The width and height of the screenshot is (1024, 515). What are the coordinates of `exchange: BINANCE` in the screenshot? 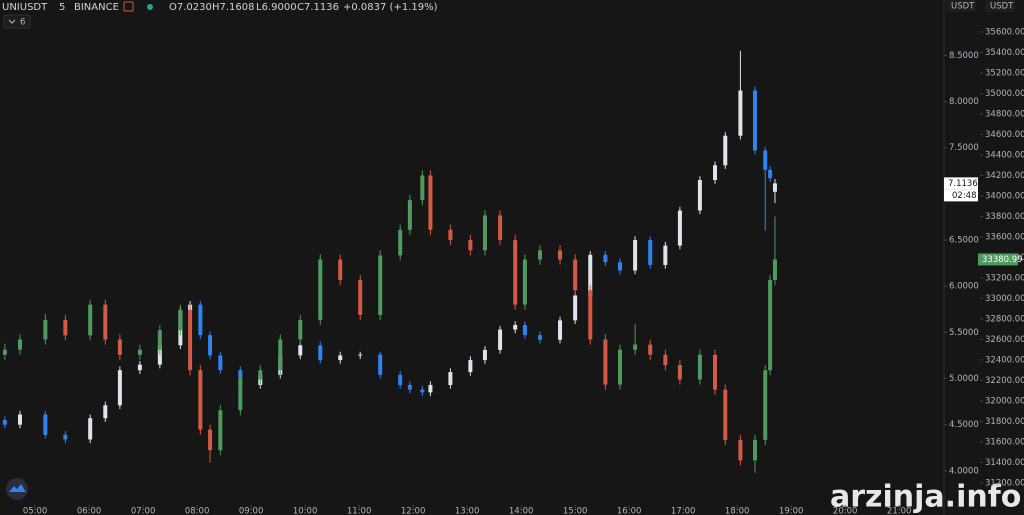 It's located at (96, 7).